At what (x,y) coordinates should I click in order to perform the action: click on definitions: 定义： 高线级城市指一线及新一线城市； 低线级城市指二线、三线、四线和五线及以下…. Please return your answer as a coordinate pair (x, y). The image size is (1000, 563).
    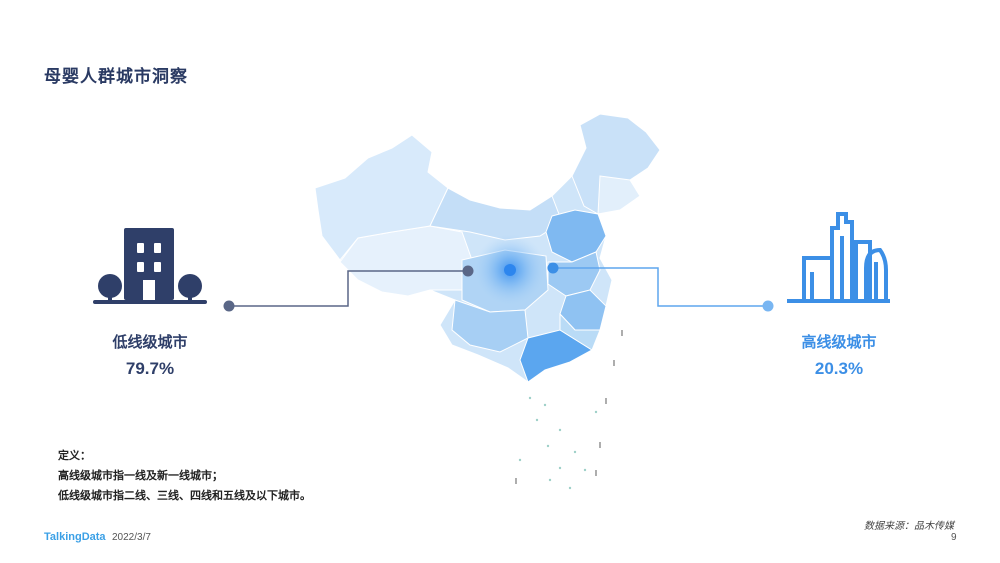
    Looking at the image, I should click on (184, 476).